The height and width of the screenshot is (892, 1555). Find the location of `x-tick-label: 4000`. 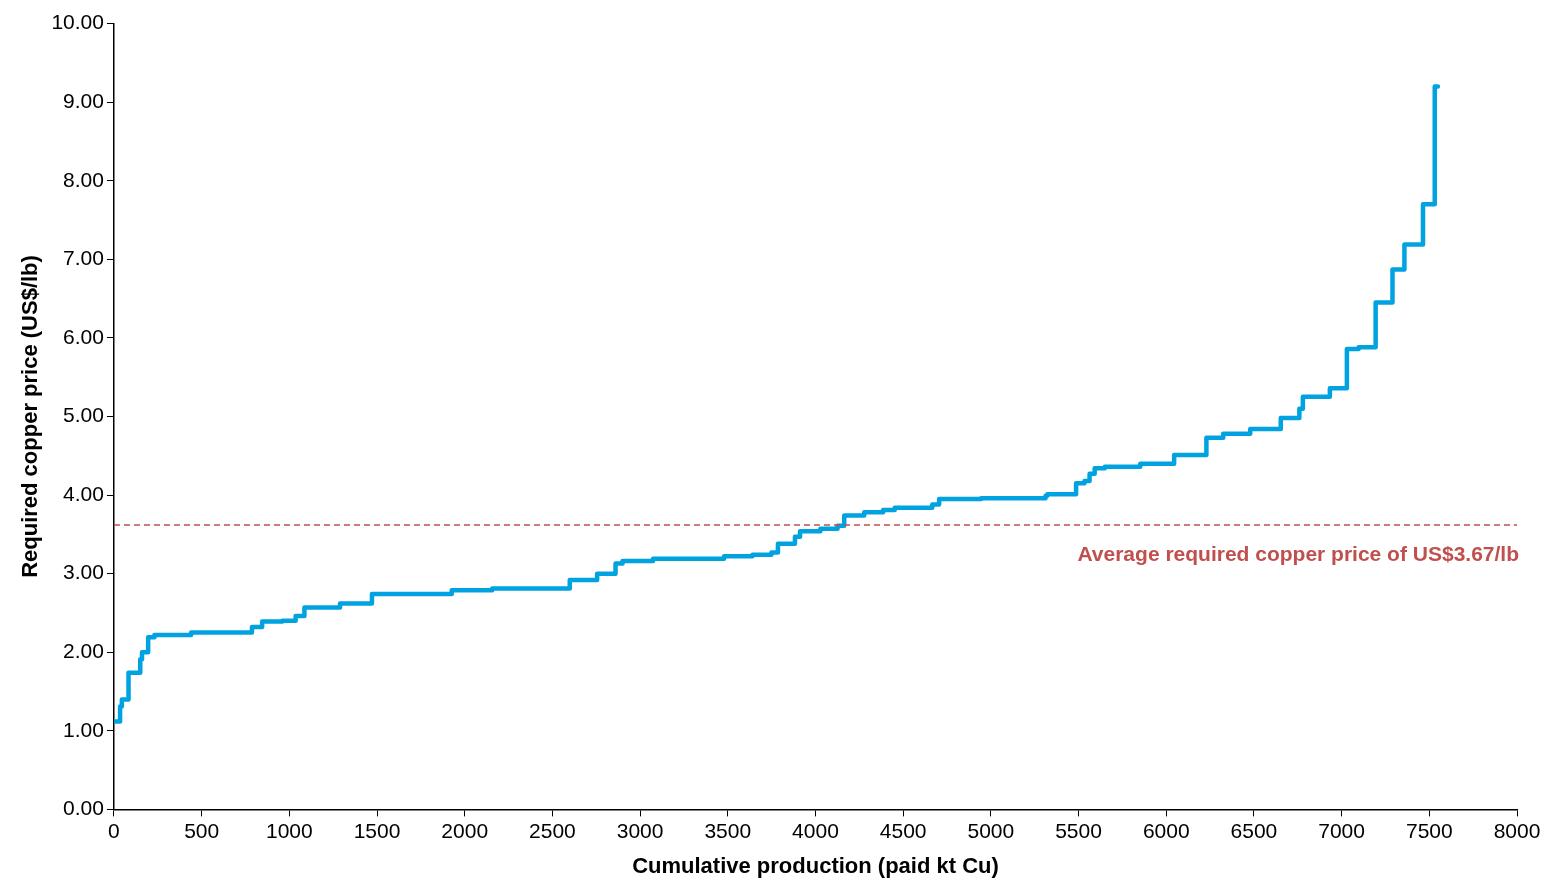

x-tick-label: 4000 is located at coordinates (815, 830).